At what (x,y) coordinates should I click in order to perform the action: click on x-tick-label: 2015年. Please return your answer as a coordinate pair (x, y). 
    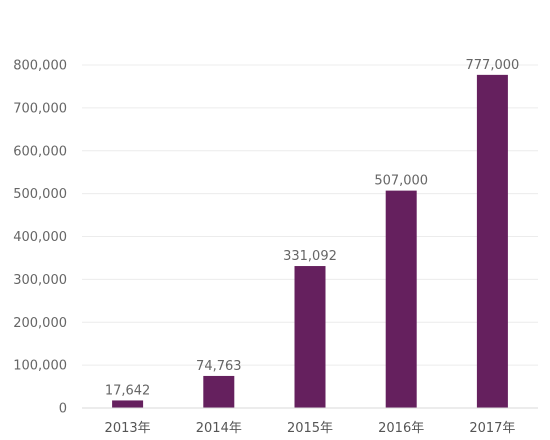
    Looking at the image, I should click on (310, 428).